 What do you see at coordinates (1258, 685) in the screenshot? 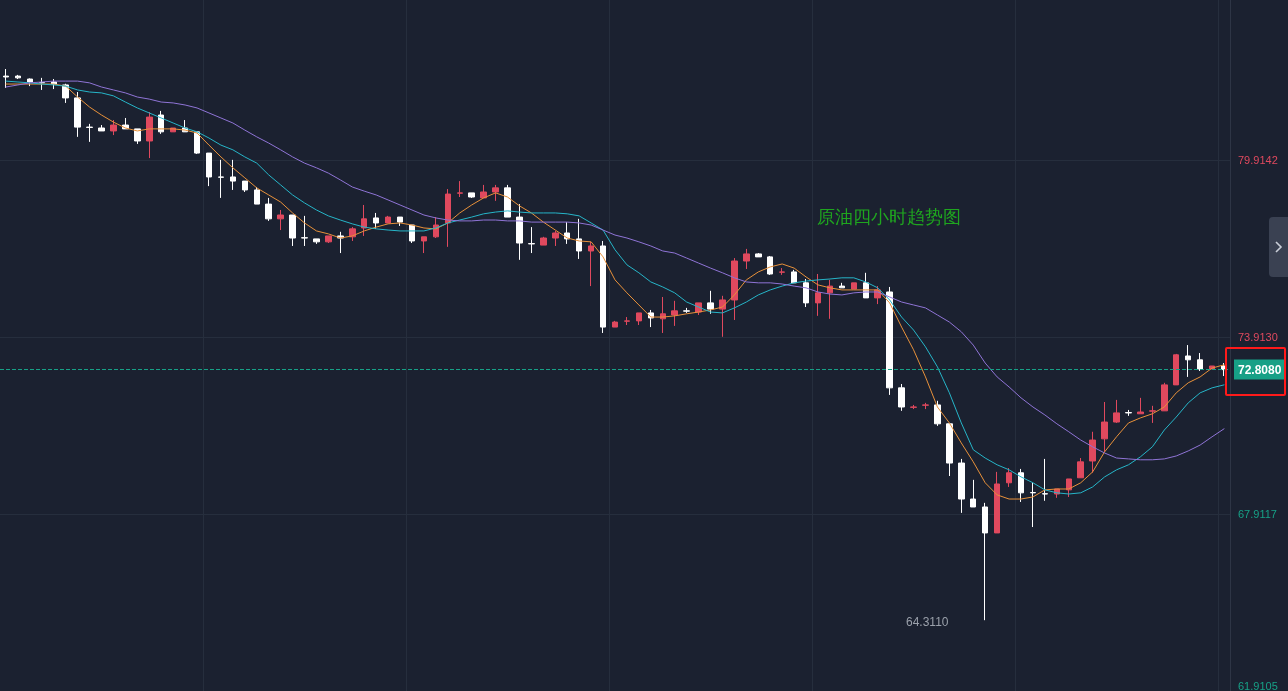
I see `y-tick-label: 61.9105` at bounding box center [1258, 685].